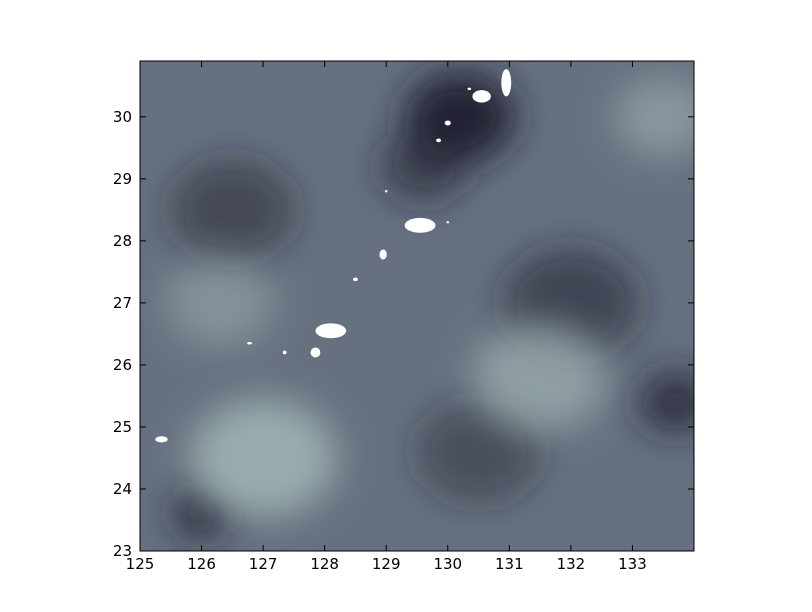  What do you see at coordinates (263, 564) in the screenshot?
I see `x-tick-label: 127` at bounding box center [263, 564].